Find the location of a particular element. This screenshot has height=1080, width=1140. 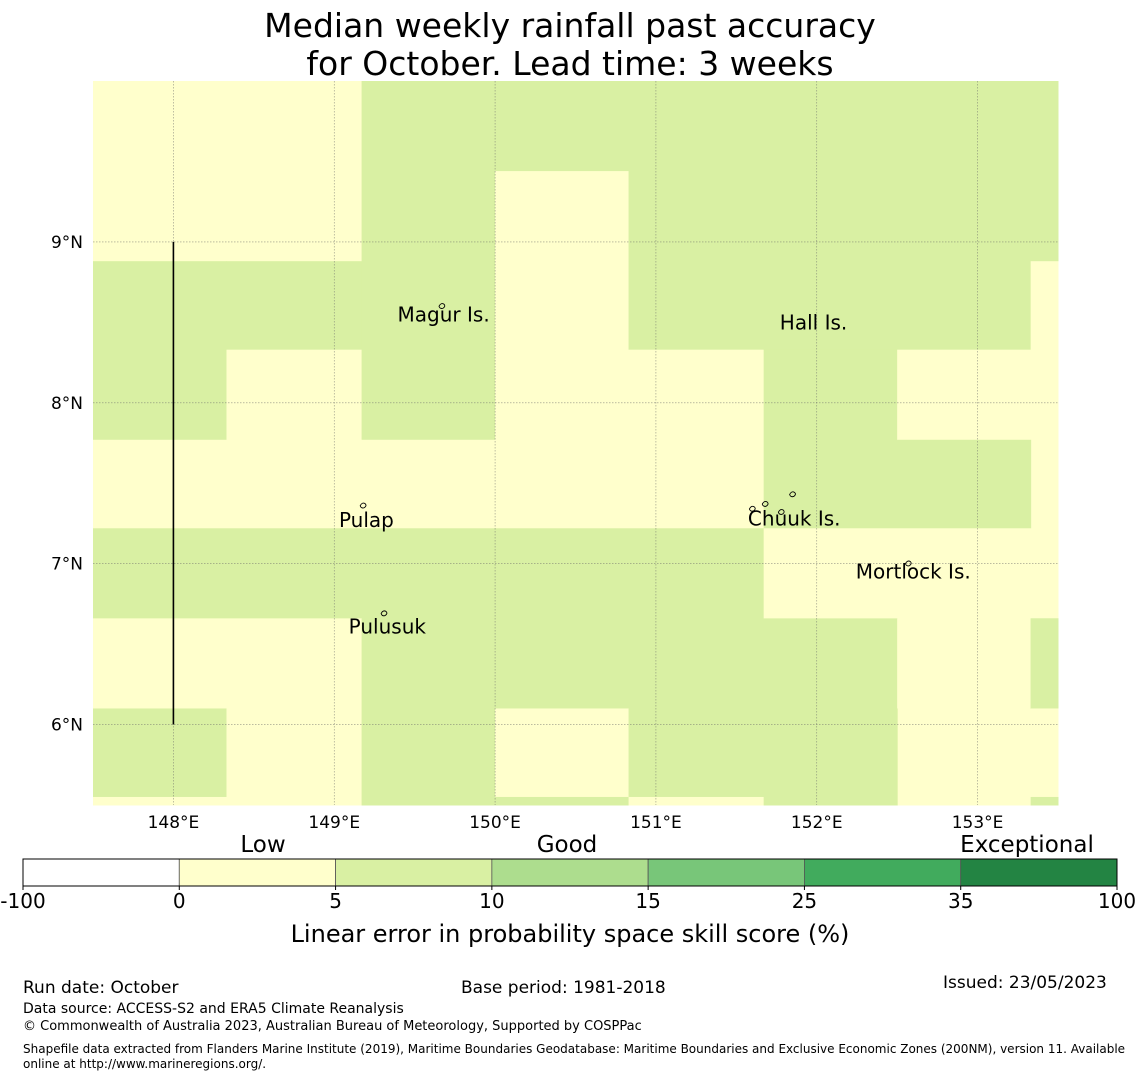

colorbar-tick-label: 15 is located at coordinates (647, 901).